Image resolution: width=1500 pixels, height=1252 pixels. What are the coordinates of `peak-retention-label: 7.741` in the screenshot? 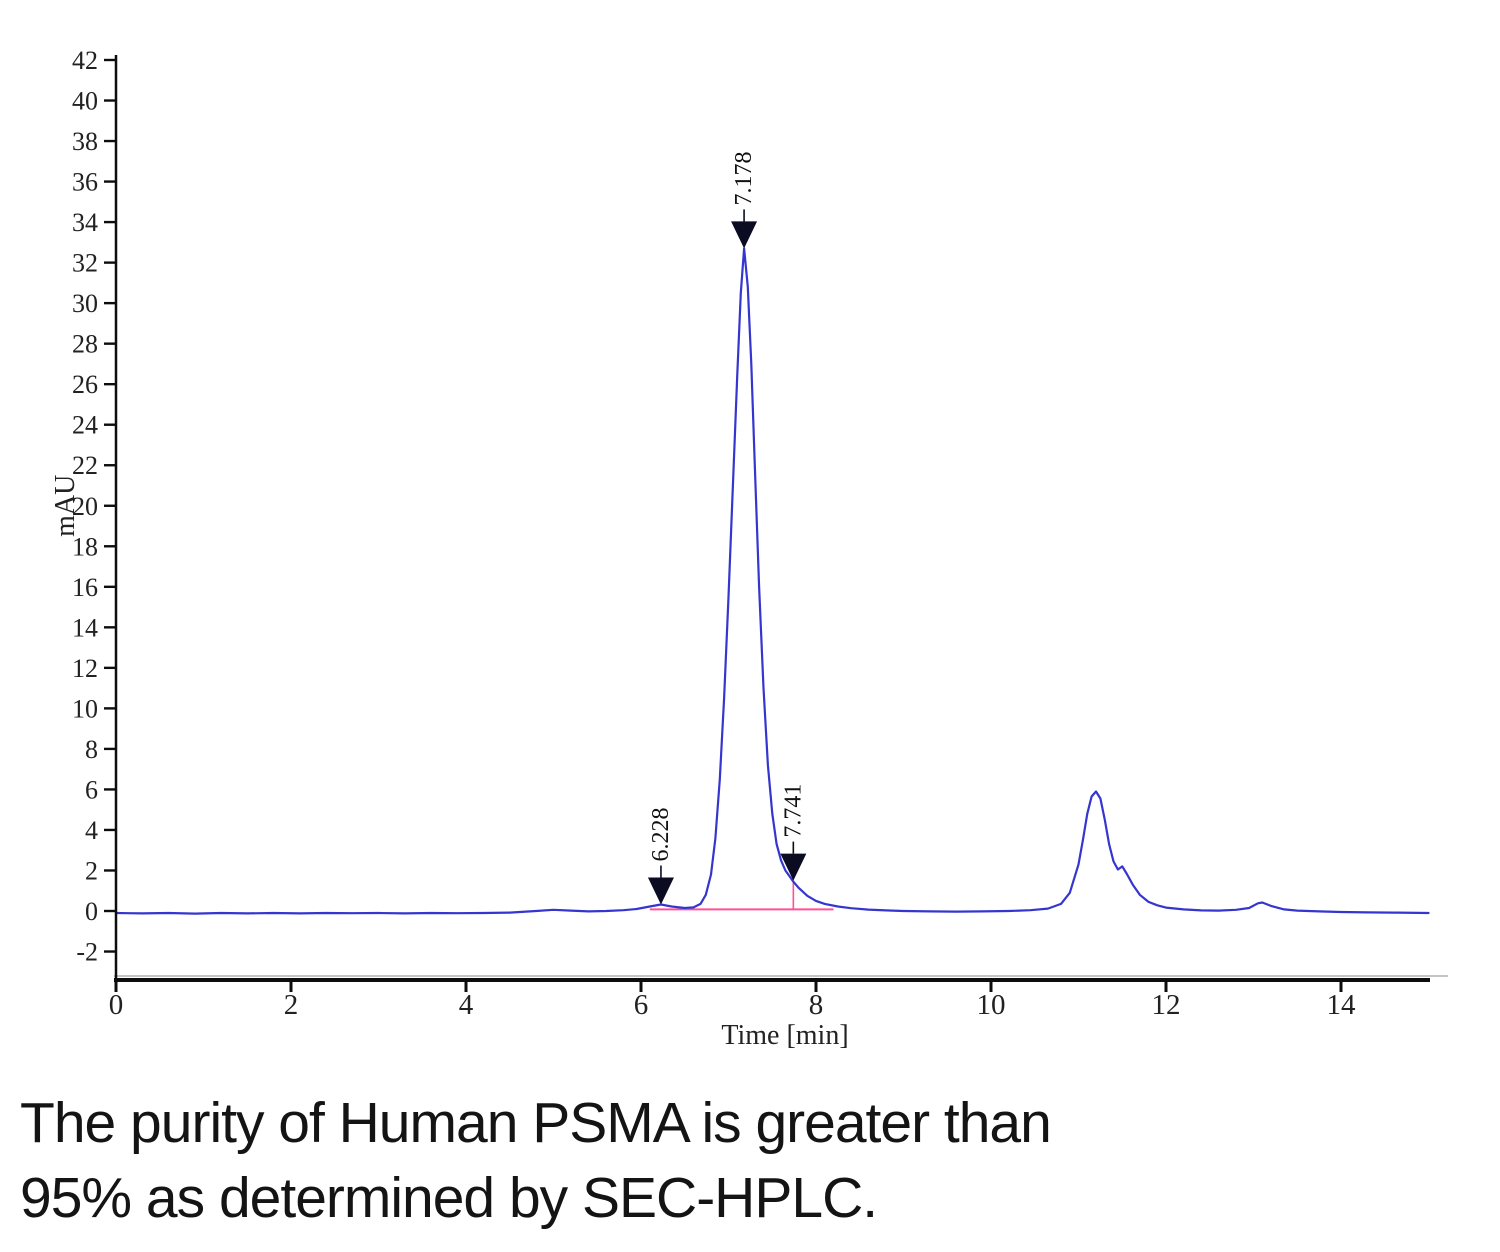 It's located at (793, 811).